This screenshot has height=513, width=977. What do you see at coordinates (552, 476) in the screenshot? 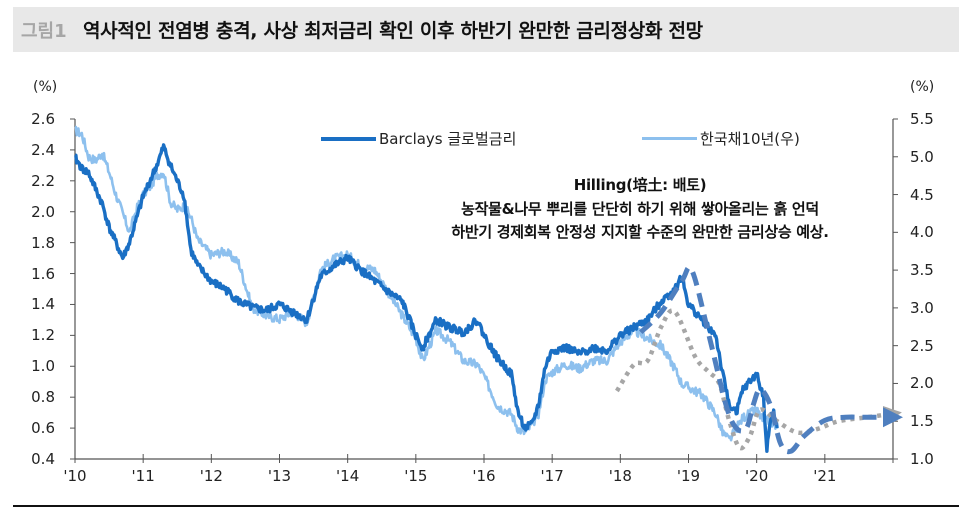
I see `x-tick-label: '17` at bounding box center [552, 476].